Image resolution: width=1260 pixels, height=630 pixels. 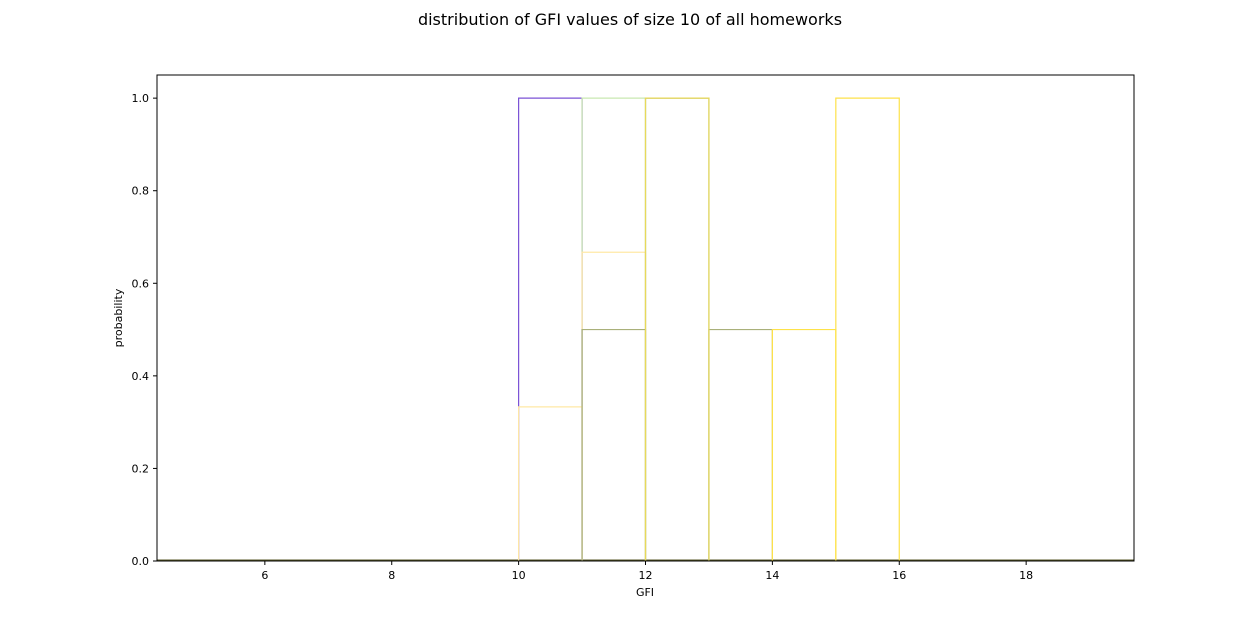 What do you see at coordinates (141, 561) in the screenshot?
I see `y-tick-label: 0.0` at bounding box center [141, 561].